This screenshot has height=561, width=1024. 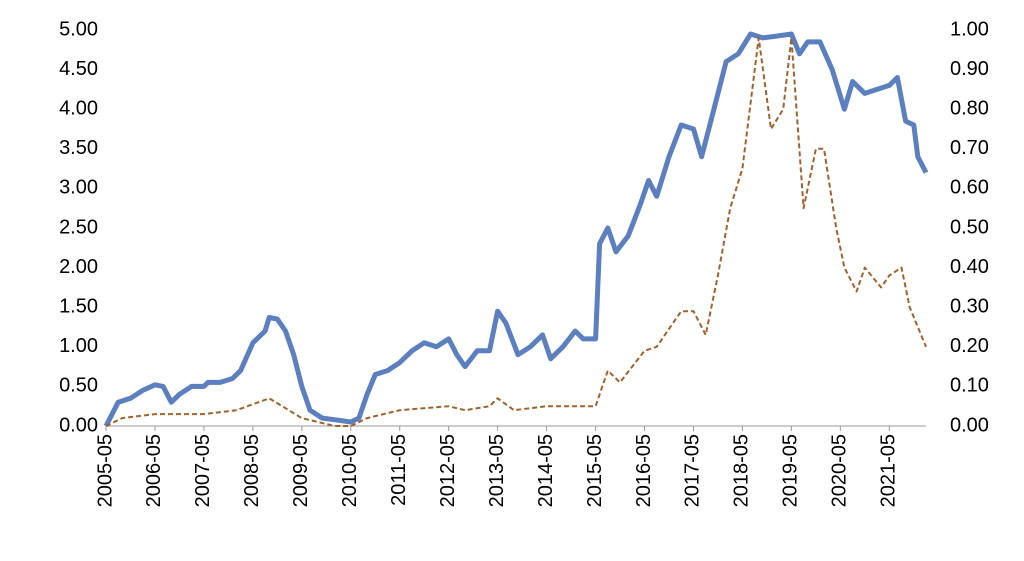 What do you see at coordinates (969, 29) in the screenshot?
I see `y2-tick-label: 1.00` at bounding box center [969, 29].